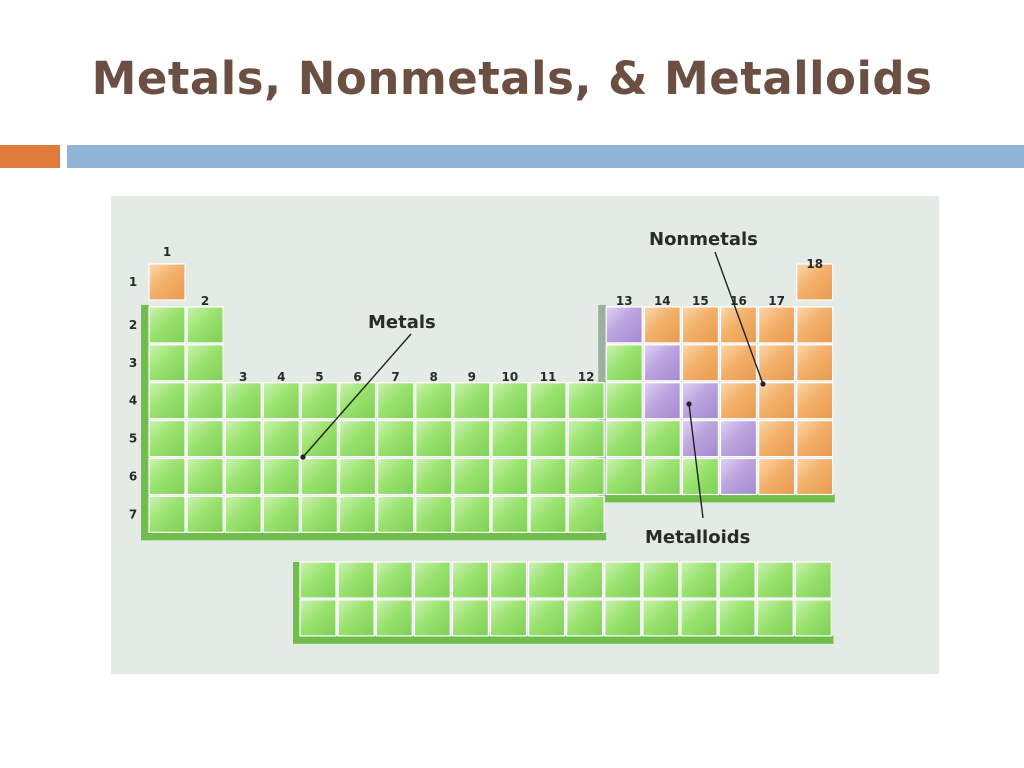  I want to click on group-number-label: 3, so click(243, 377).